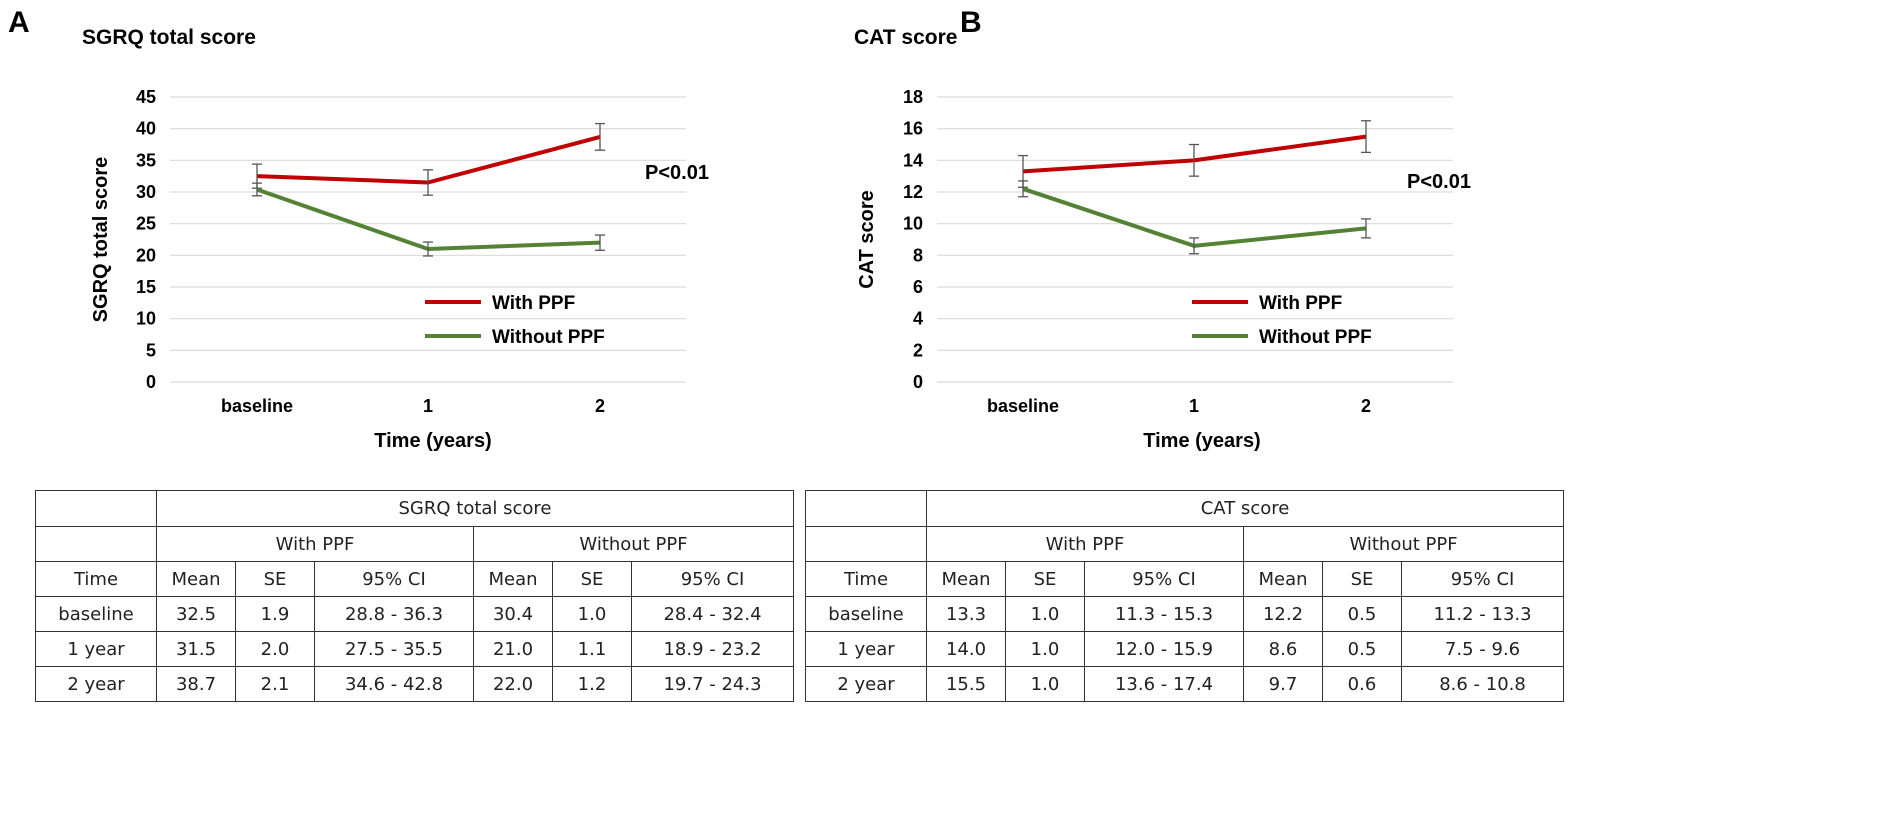  What do you see at coordinates (196, 614) in the screenshot?
I see `table-cell: 32.5` at bounding box center [196, 614].